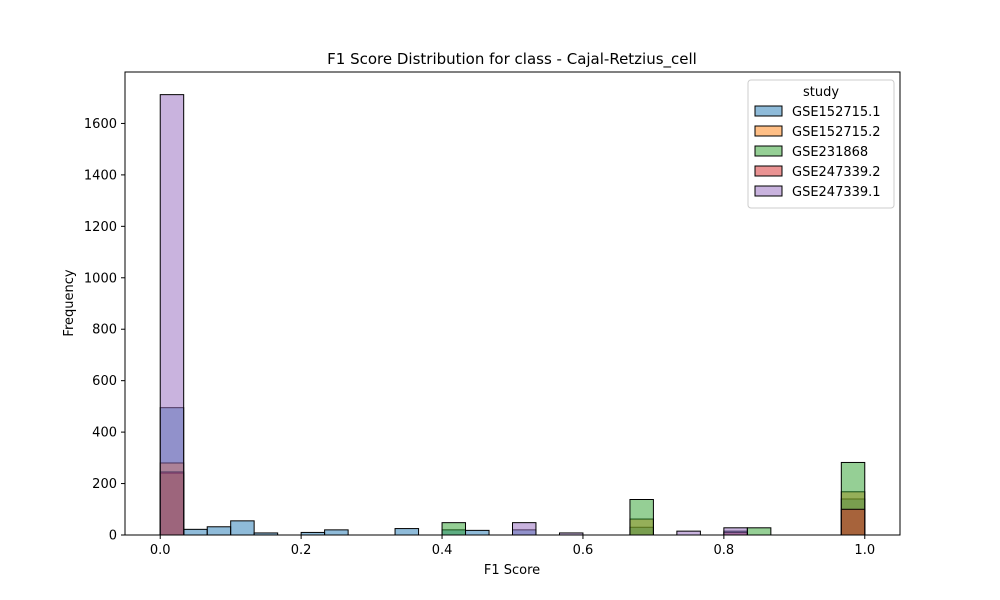  I want to click on y-tick-label: 1200, so click(100, 227).